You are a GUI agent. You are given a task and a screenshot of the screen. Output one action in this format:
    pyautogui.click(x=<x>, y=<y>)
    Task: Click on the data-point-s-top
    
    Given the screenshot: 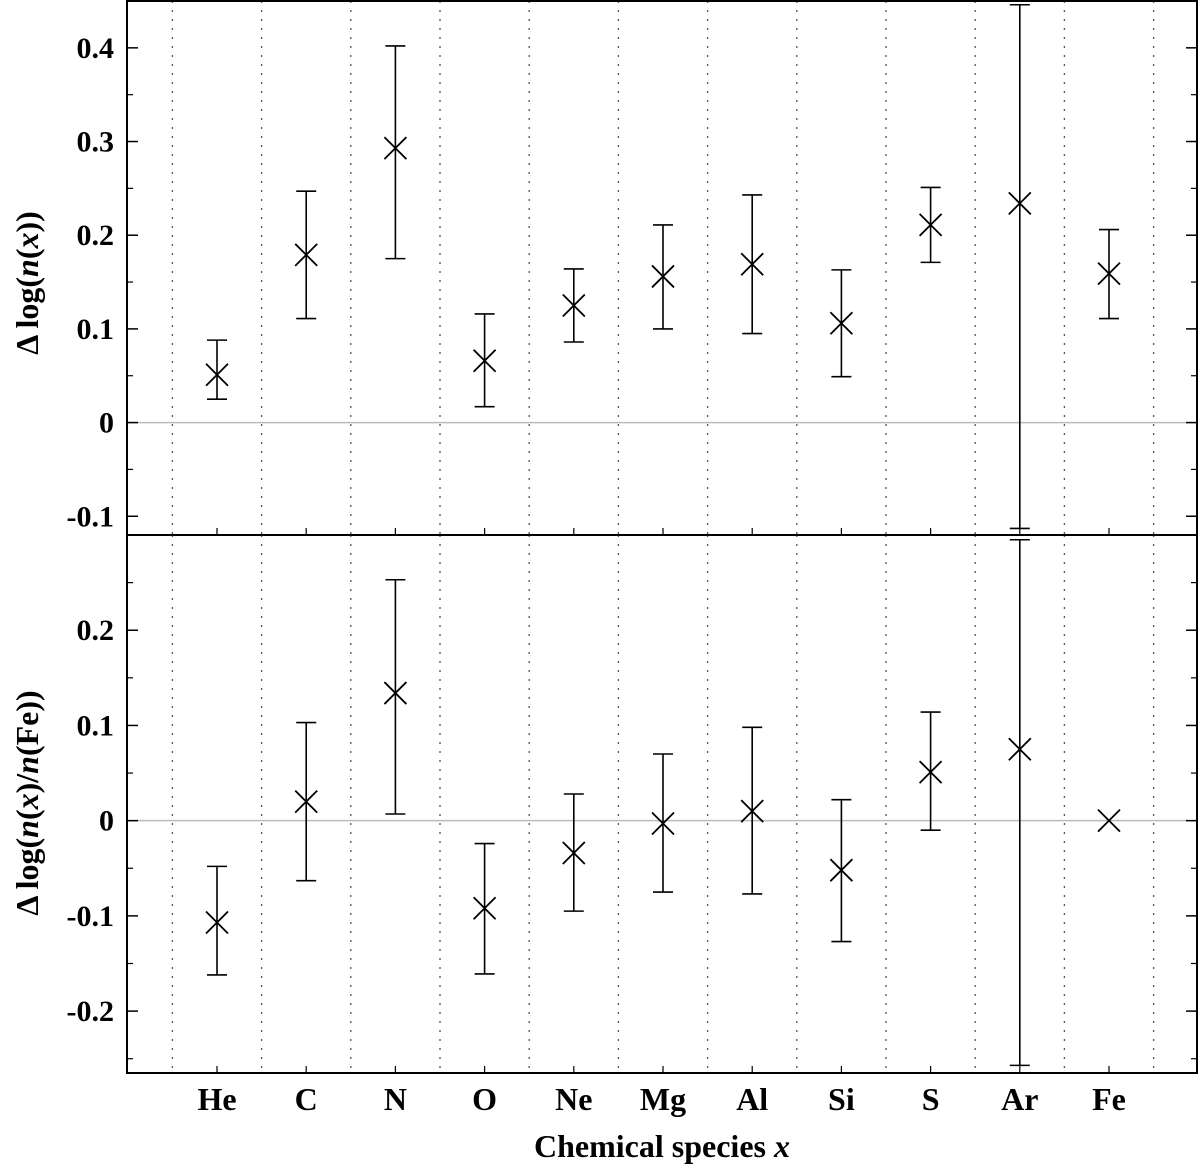 What is the action you would take?
    pyautogui.click(x=930, y=225)
    